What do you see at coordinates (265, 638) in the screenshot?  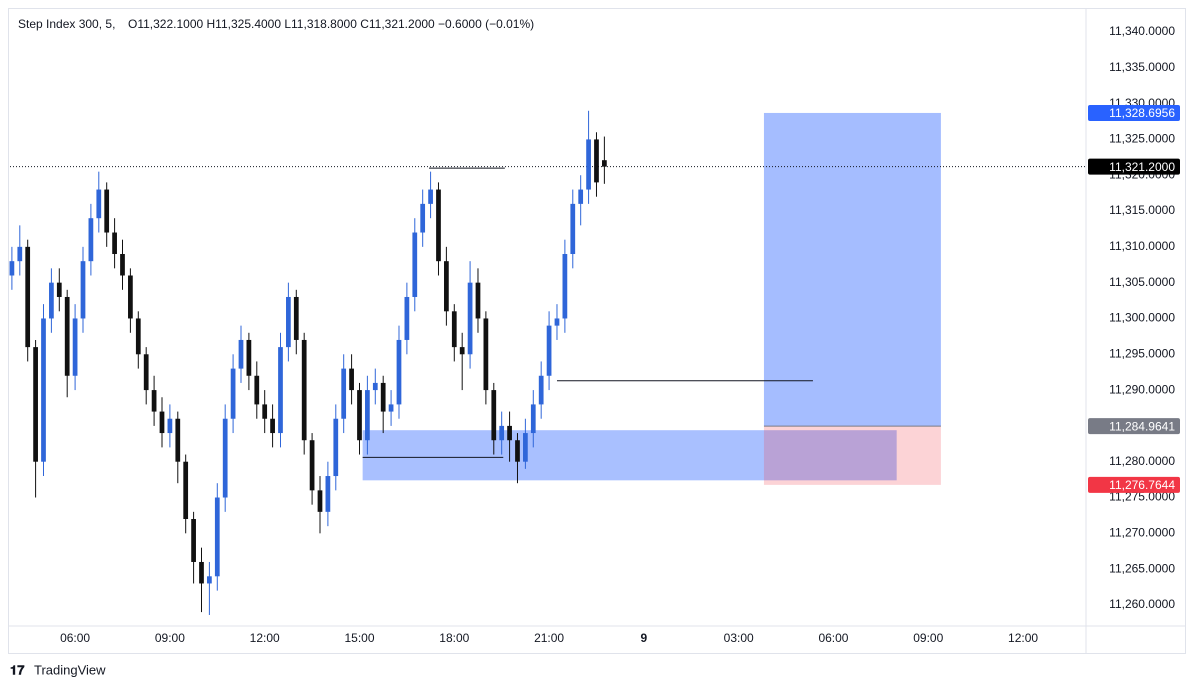 I see `x-tick-label: 12:00` at bounding box center [265, 638].